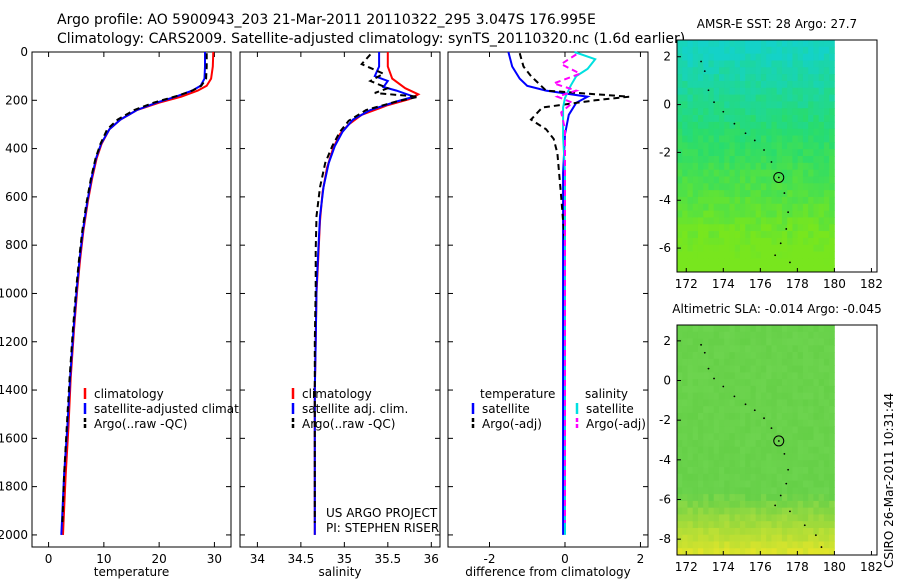 The image size is (900, 580). Describe the element at coordinates (610, 409) in the screenshot. I see `legend-label: satellite` at that location.